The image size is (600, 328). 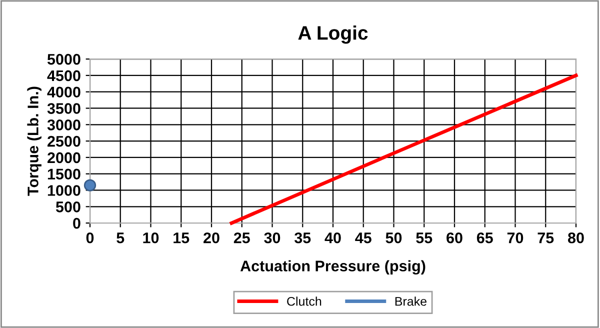 What do you see at coordinates (64, 174) in the screenshot?
I see `y-tick-label: 1500` at bounding box center [64, 174].